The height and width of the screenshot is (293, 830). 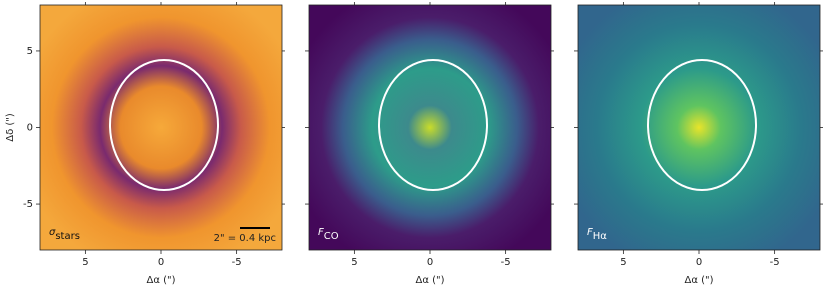 I want to click on scale-bar-label: 2" = 0.4 kpc, so click(x=245, y=238).